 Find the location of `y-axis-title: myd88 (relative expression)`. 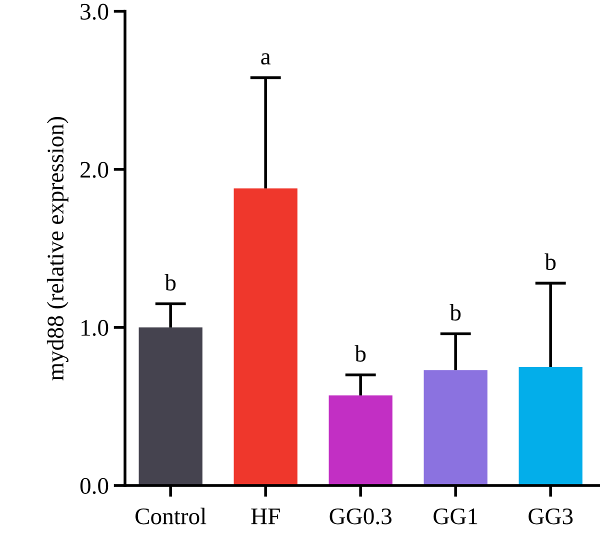

y-axis-title: myd88 (relative expression) is located at coordinates (57, 248).